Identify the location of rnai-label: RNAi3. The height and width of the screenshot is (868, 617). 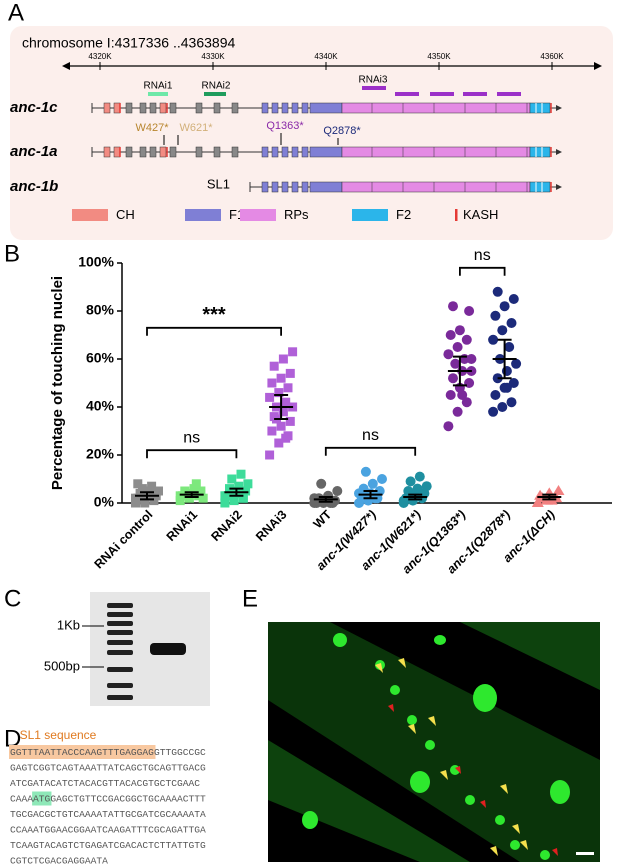
(373, 80).